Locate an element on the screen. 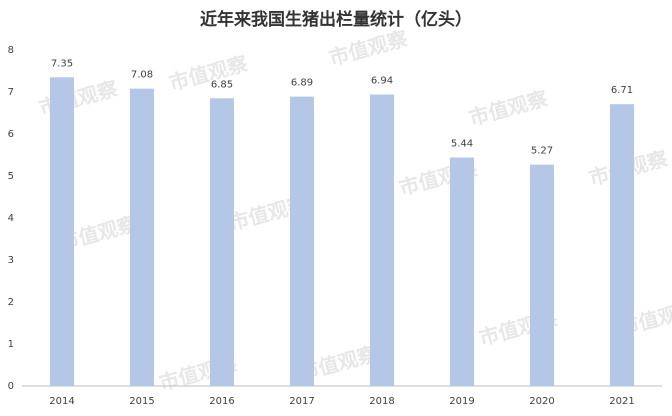 The width and height of the screenshot is (672, 416). data-label: 5.44 is located at coordinates (462, 144).